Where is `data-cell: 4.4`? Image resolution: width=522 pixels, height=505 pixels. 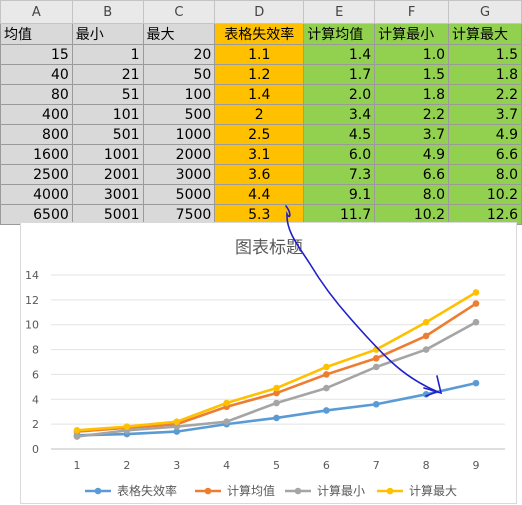
data-cell: 4.4 is located at coordinates (259, 194).